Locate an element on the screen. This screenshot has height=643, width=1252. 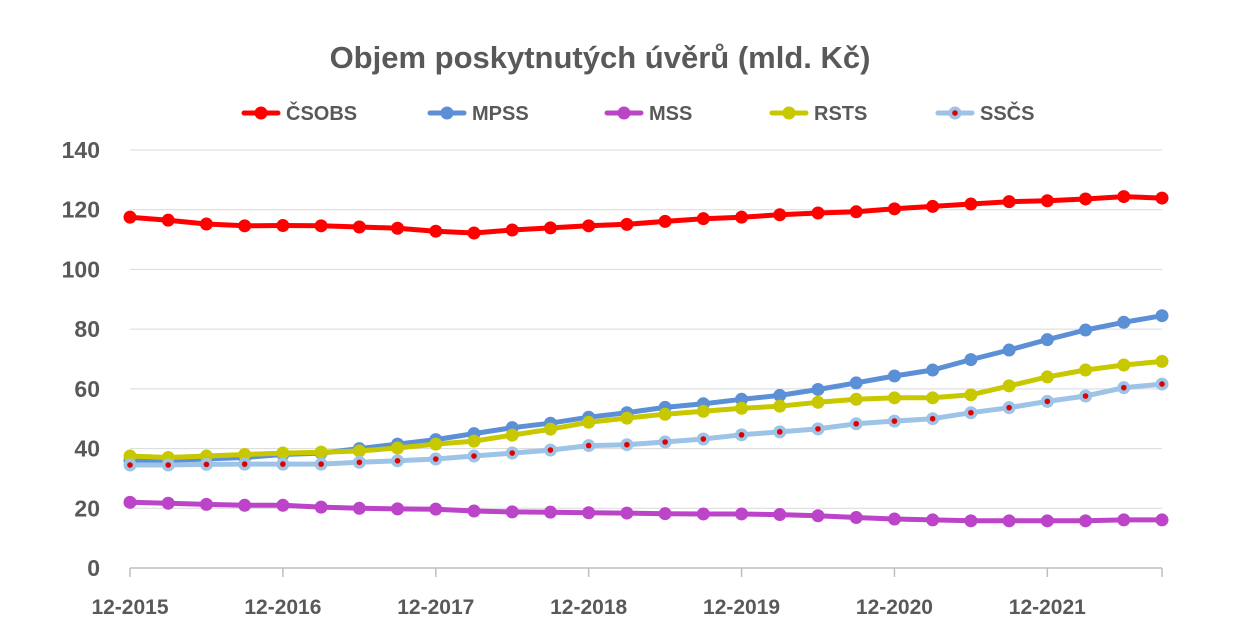
legend-label: MSS is located at coordinates (670, 114).